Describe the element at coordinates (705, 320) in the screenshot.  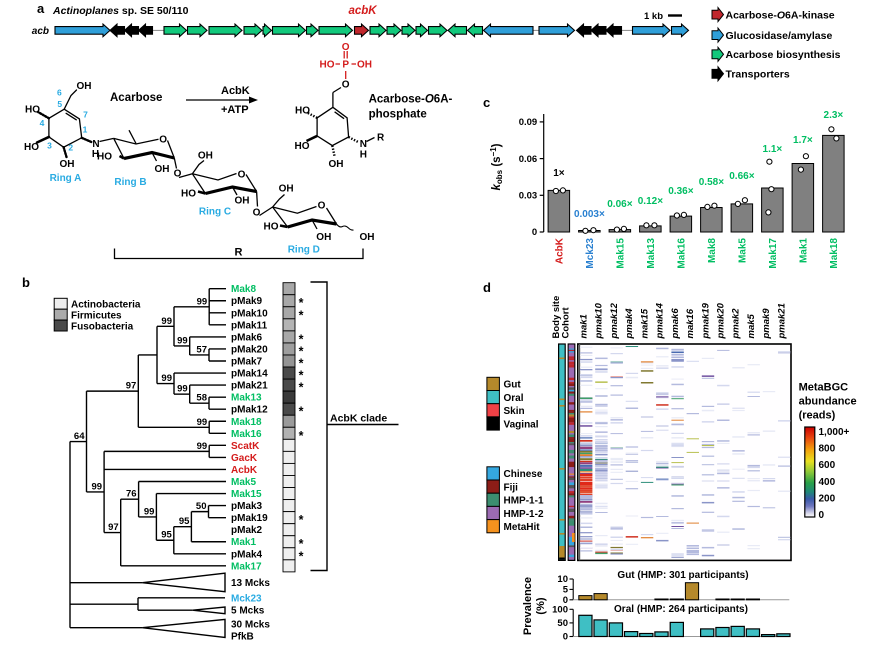
I see `svg-text: pmak19` at that location.